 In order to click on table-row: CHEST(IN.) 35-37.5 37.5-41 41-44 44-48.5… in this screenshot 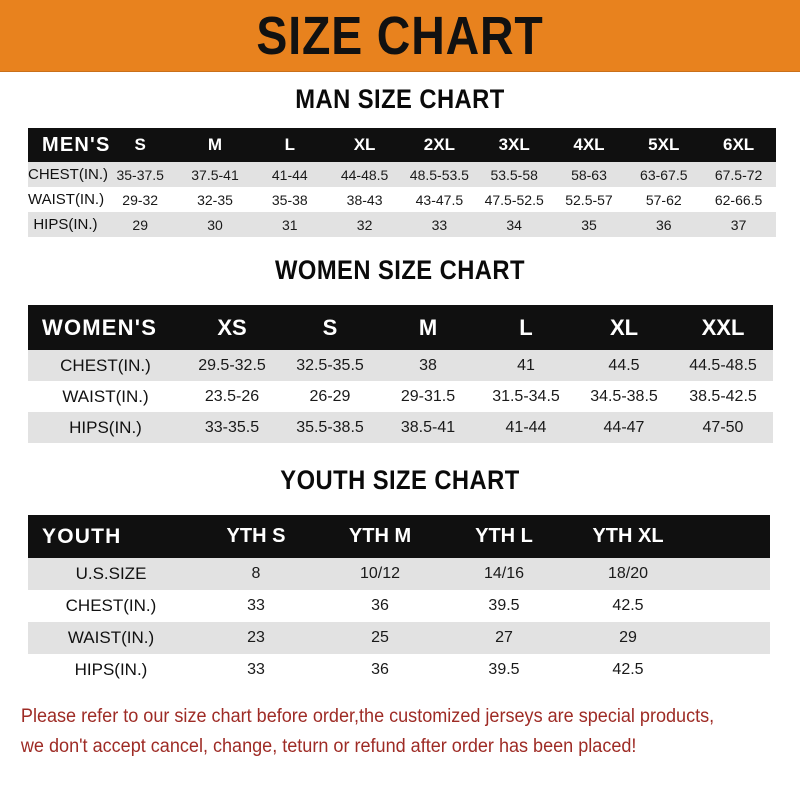, I will do `click(402, 174)`.